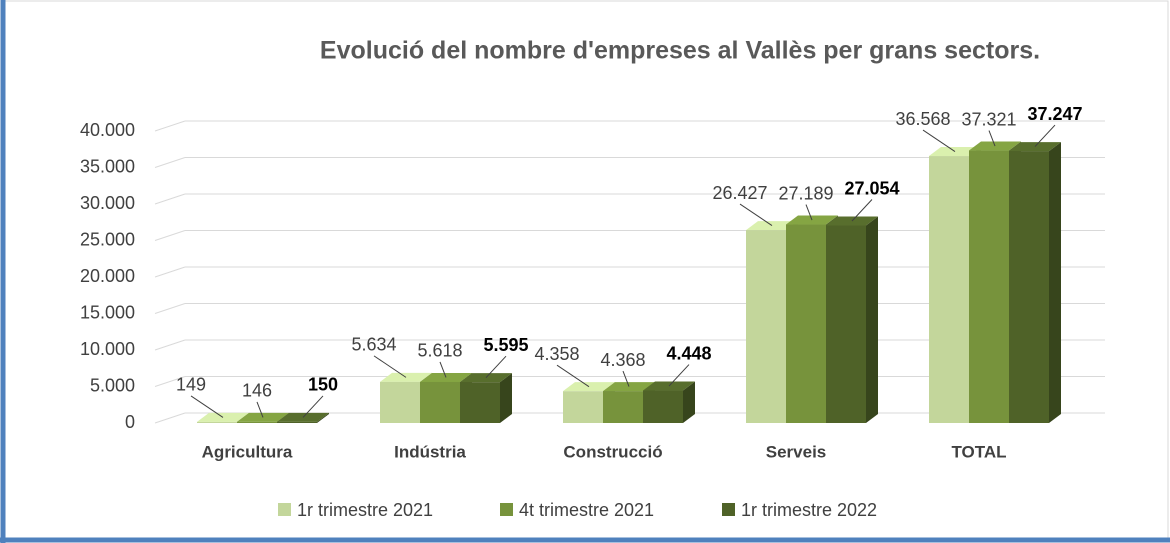 The width and height of the screenshot is (1170, 543). I want to click on legend-label: 4t trimestre 2021, so click(586, 510).